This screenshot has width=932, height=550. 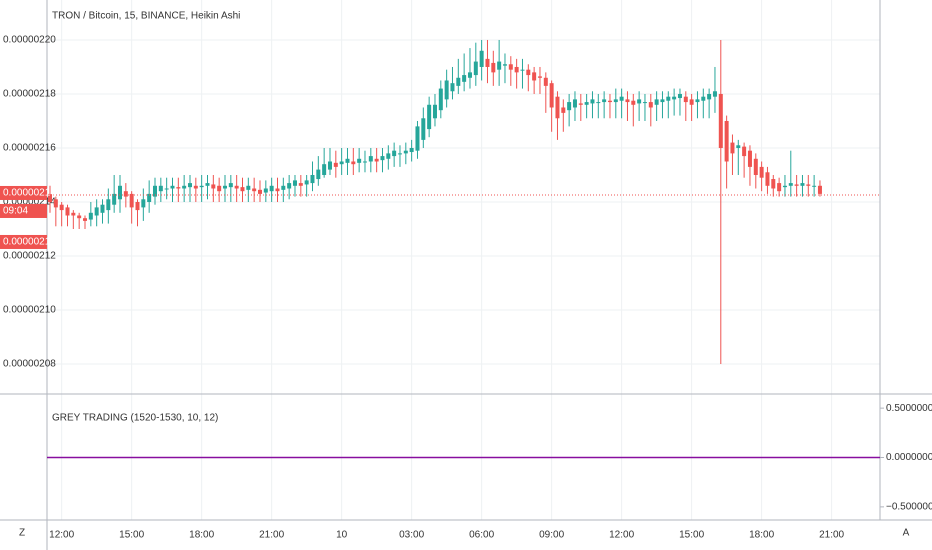 I want to click on price-label: 0.00000214, so click(x=29, y=242).